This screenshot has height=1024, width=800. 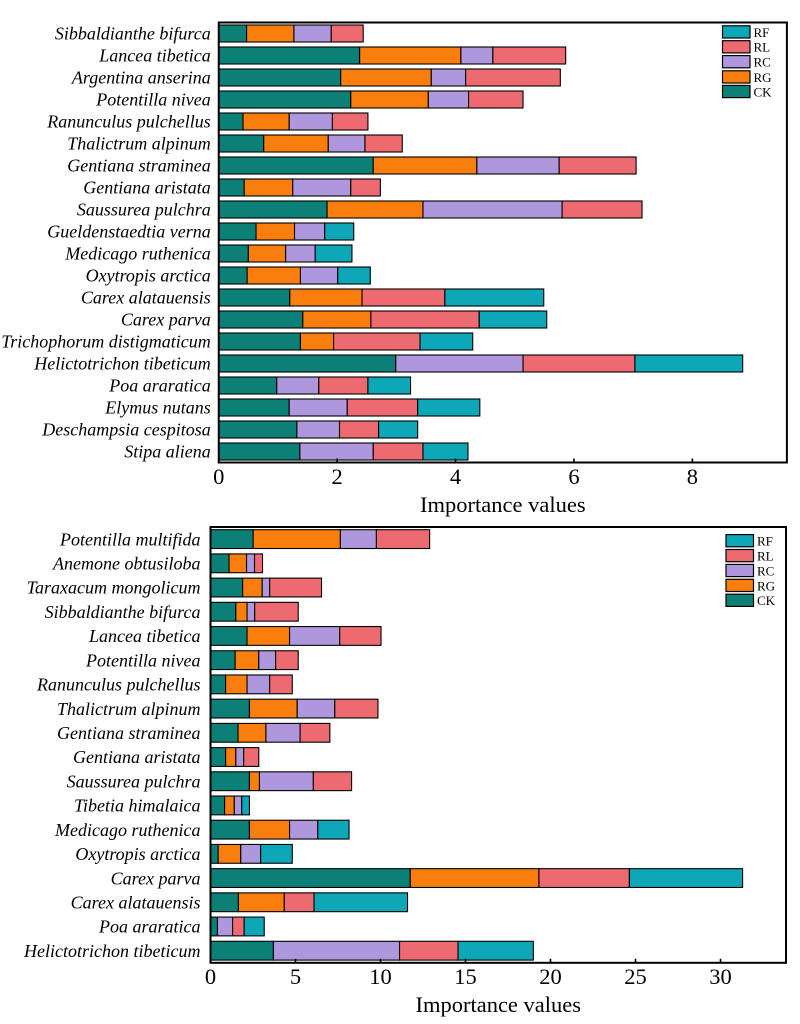 I want to click on svg-text: 15, so click(x=465, y=976).